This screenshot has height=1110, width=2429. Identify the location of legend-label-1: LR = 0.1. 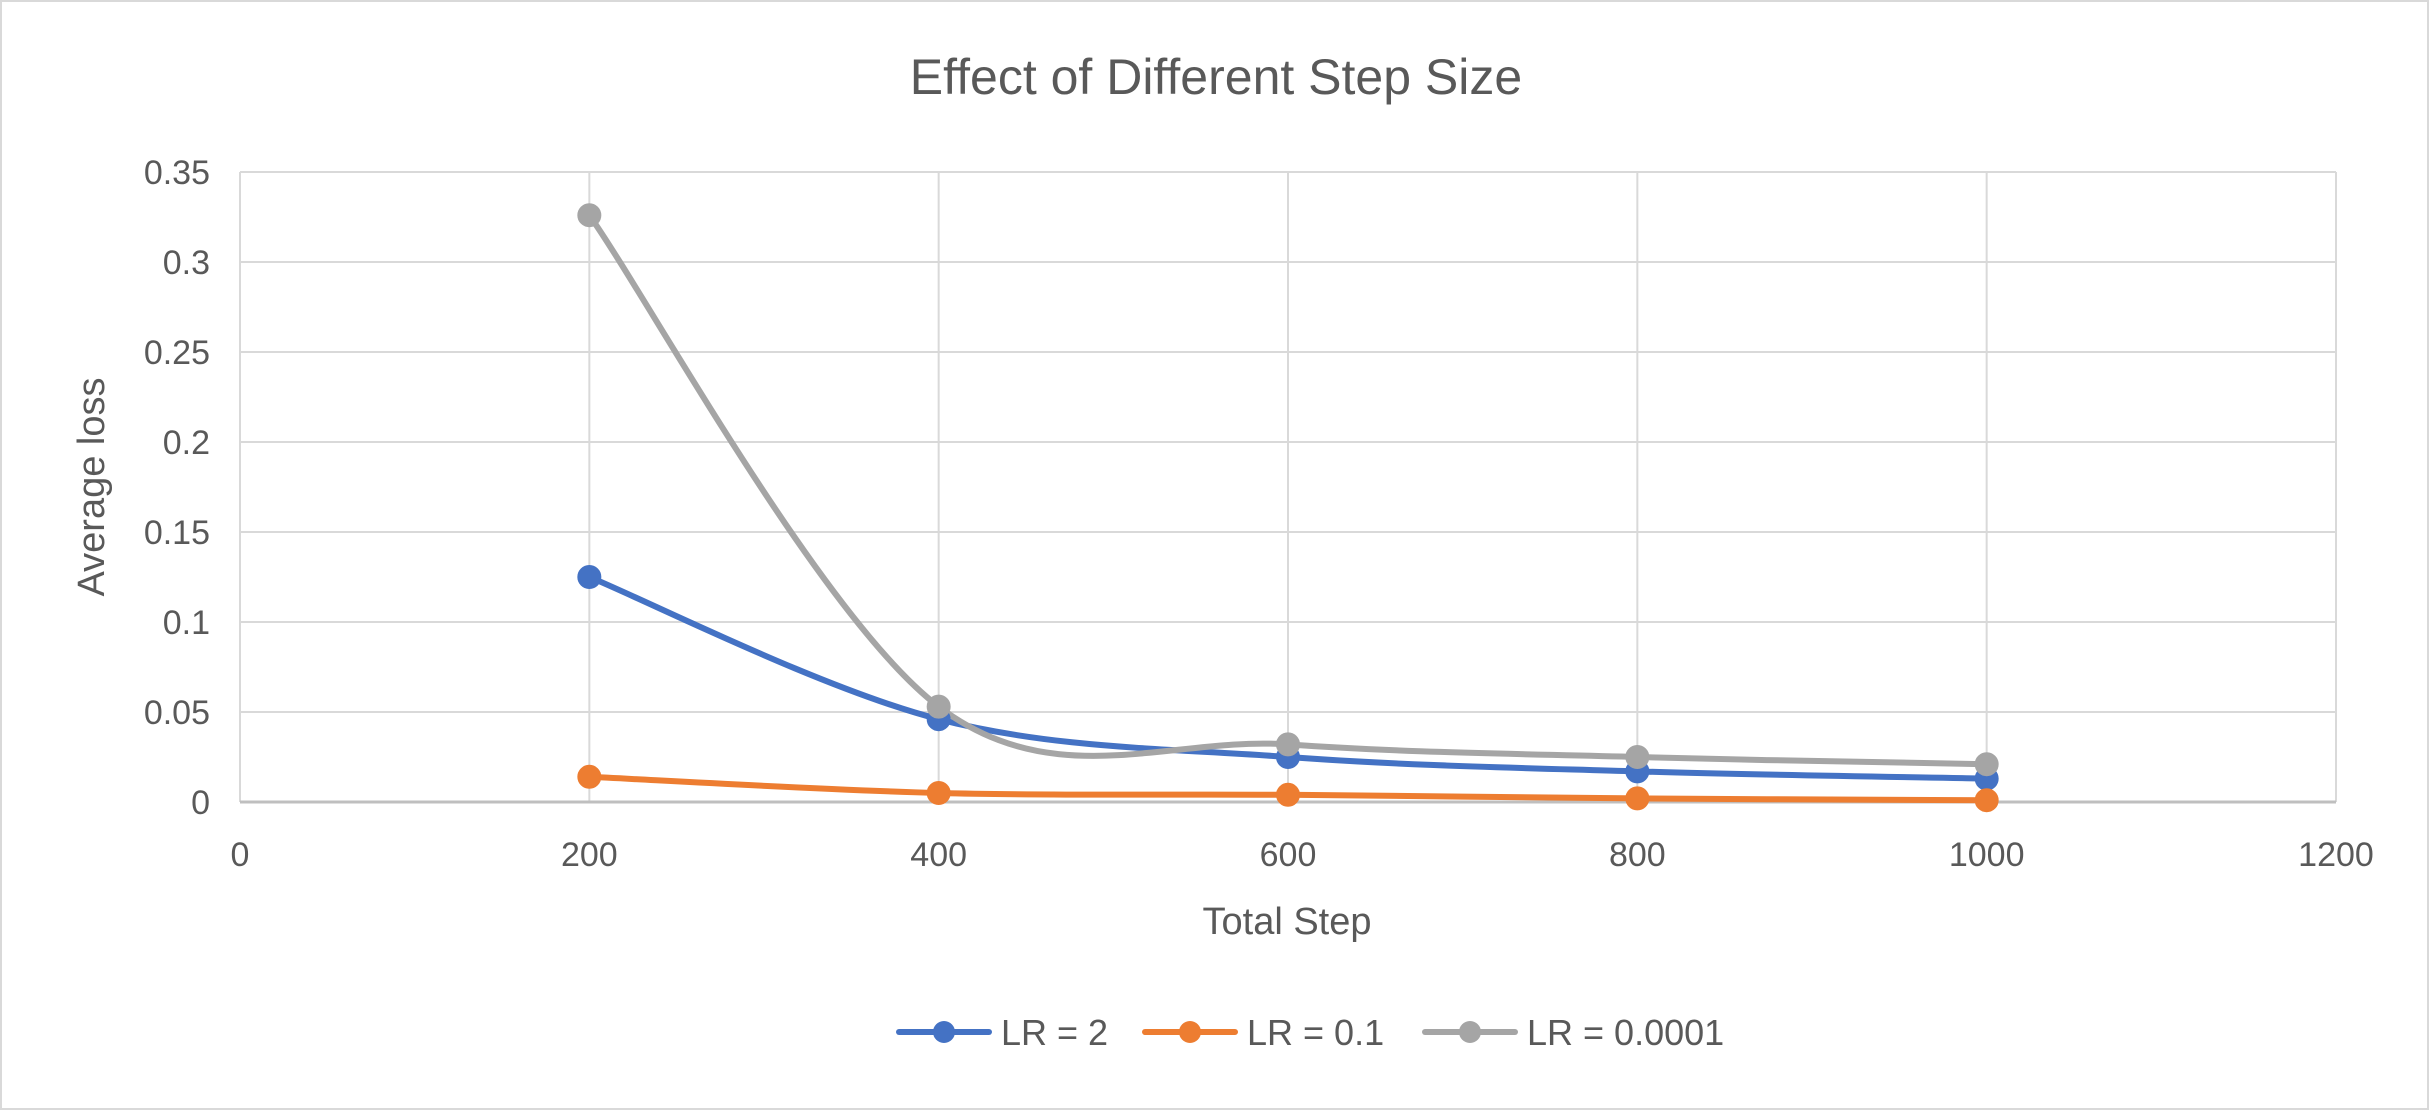
(1315, 1032).